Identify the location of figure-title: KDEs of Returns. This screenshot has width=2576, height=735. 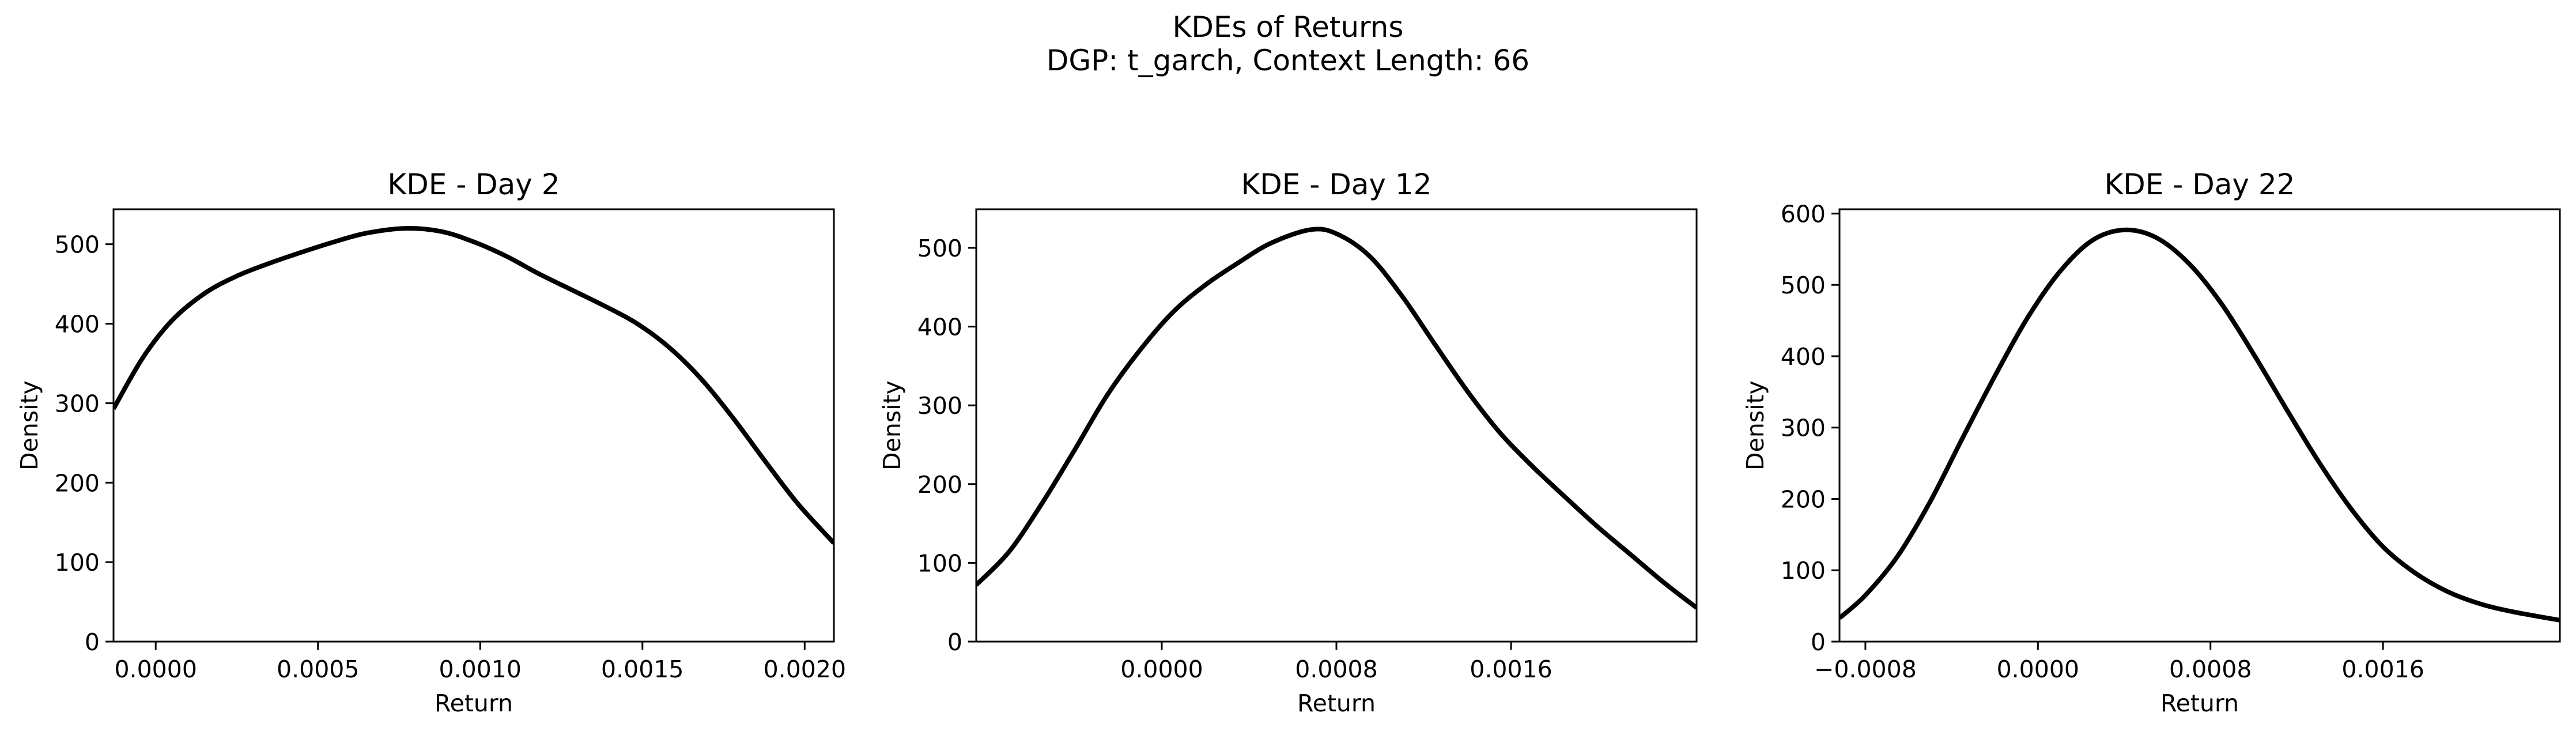
(1288, 27).